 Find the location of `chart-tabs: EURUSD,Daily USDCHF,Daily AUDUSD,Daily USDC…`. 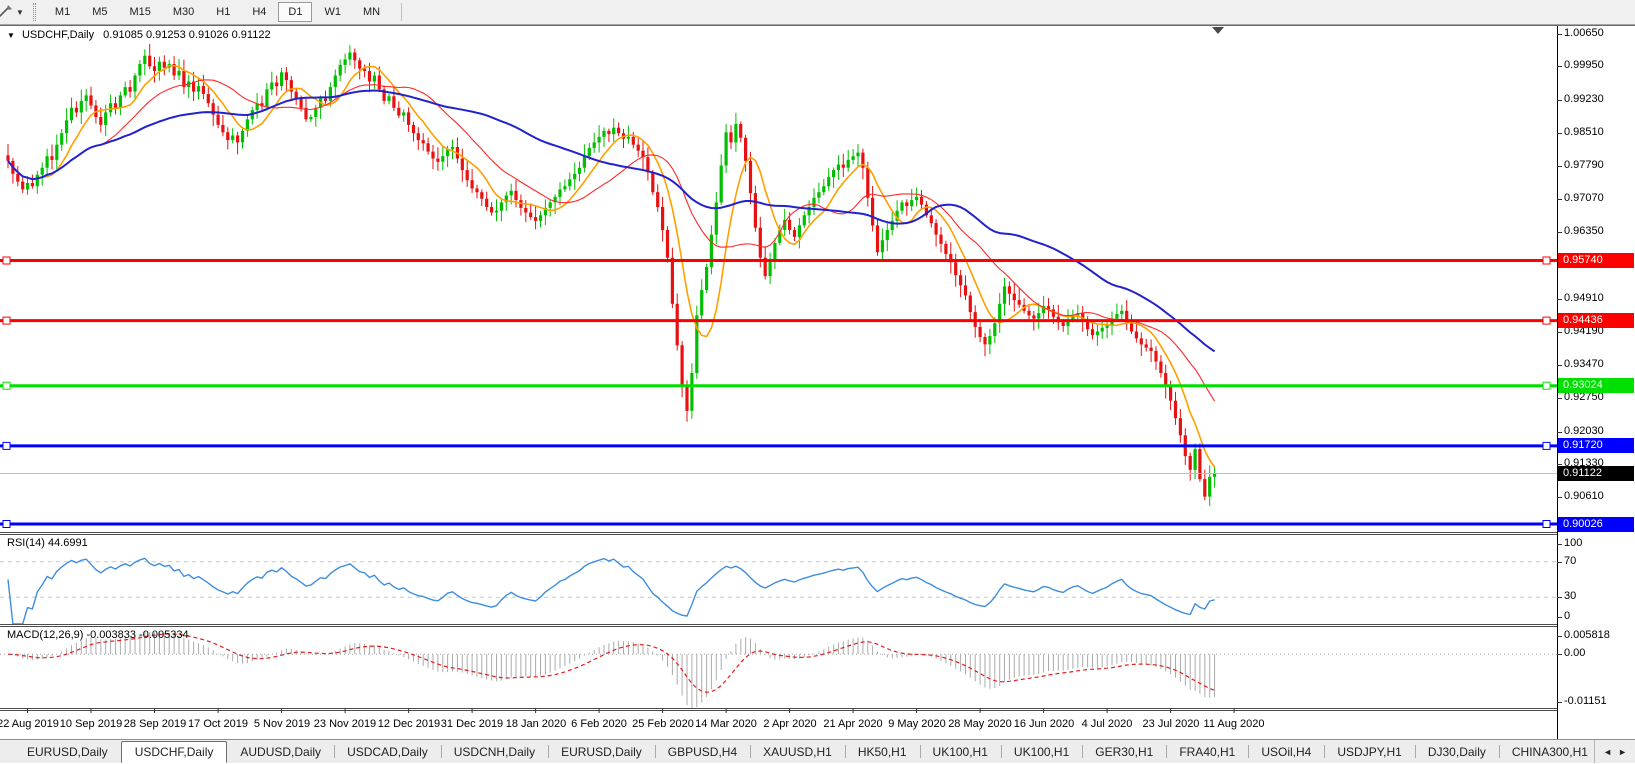

chart-tabs: EURUSD,Daily USDCHF,Daily AUDUSD,Daily USDC… is located at coordinates (797, 751).